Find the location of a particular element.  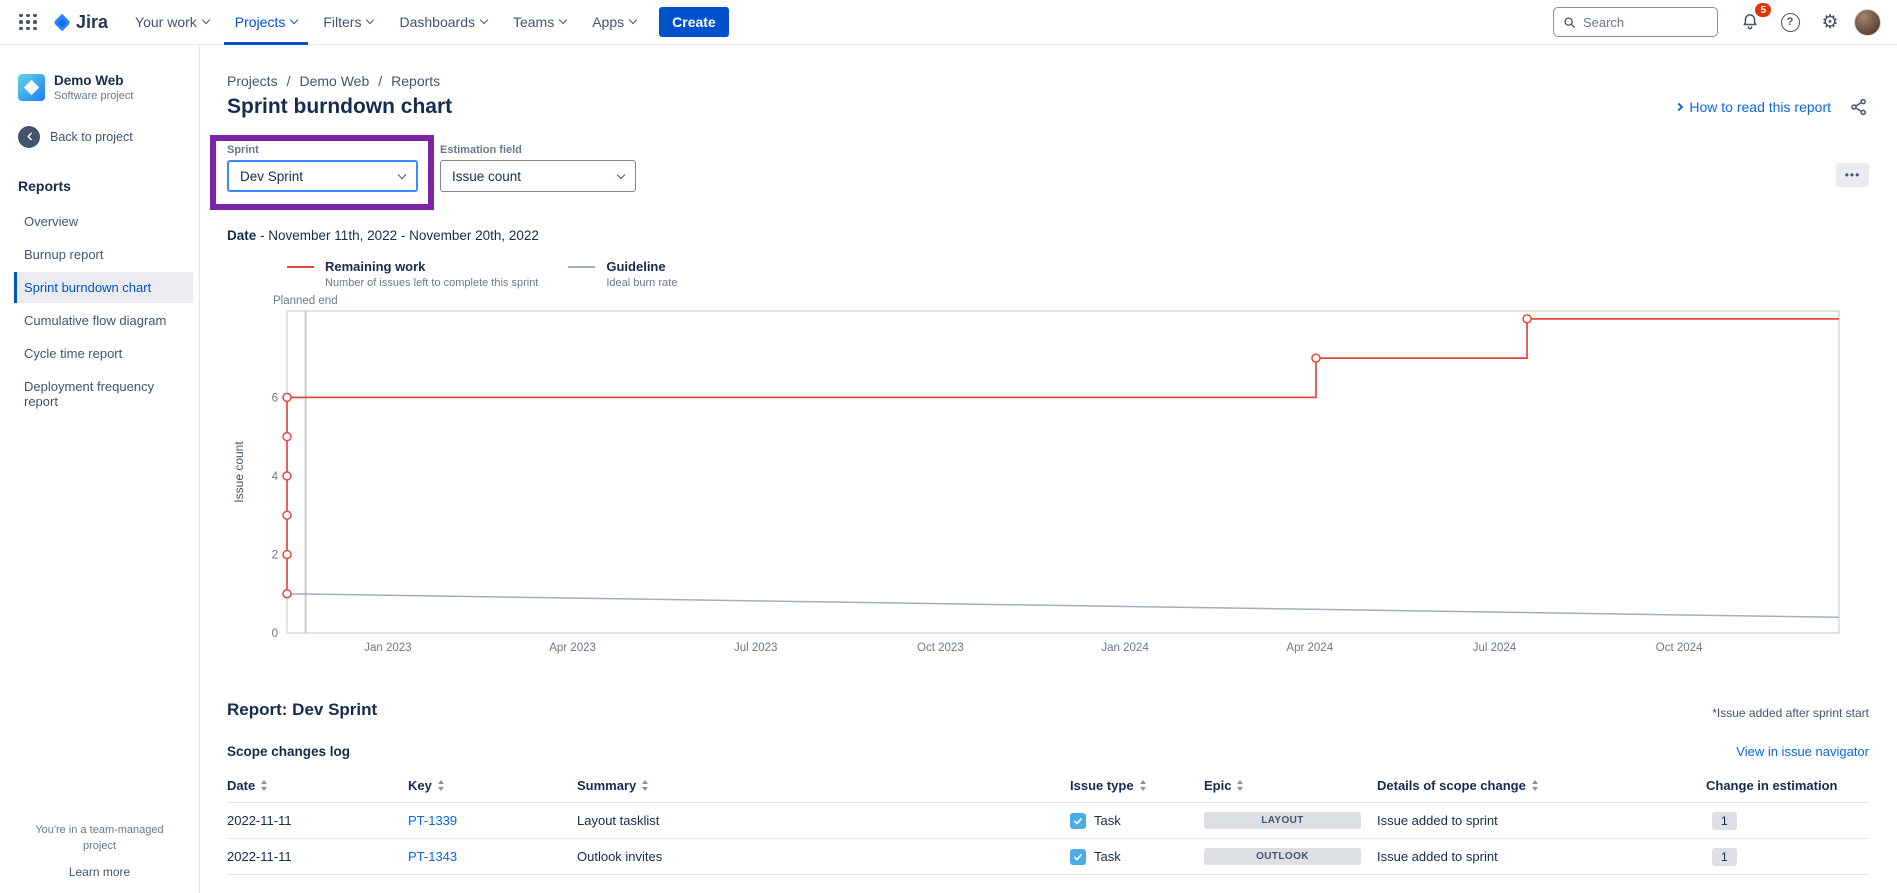

svg-text: 0 is located at coordinates (275, 634).